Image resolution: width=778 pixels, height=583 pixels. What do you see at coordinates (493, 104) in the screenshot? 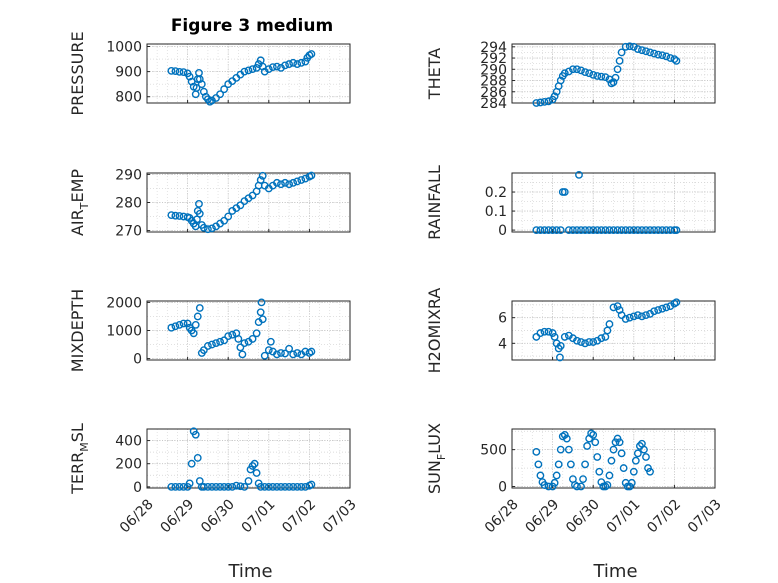
I see `y-tick-label: 284` at bounding box center [493, 104].